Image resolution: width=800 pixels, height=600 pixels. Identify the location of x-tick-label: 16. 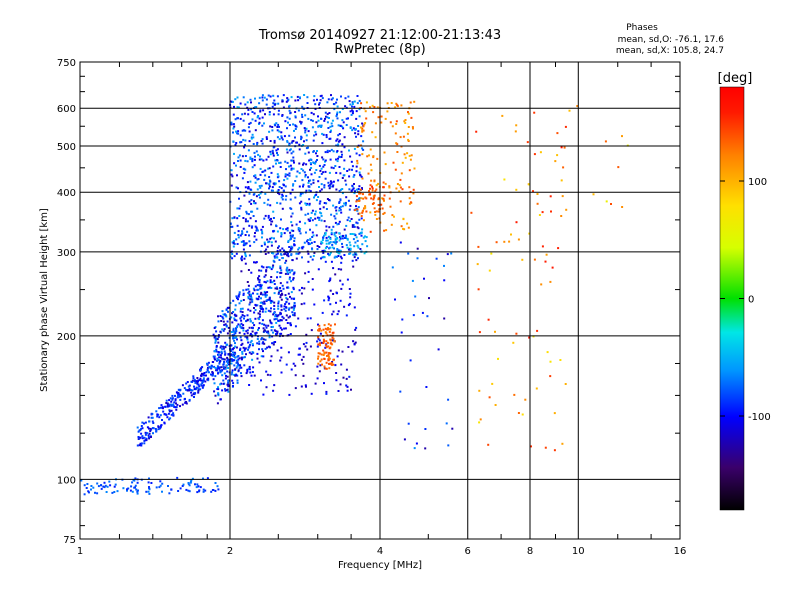
(680, 551).